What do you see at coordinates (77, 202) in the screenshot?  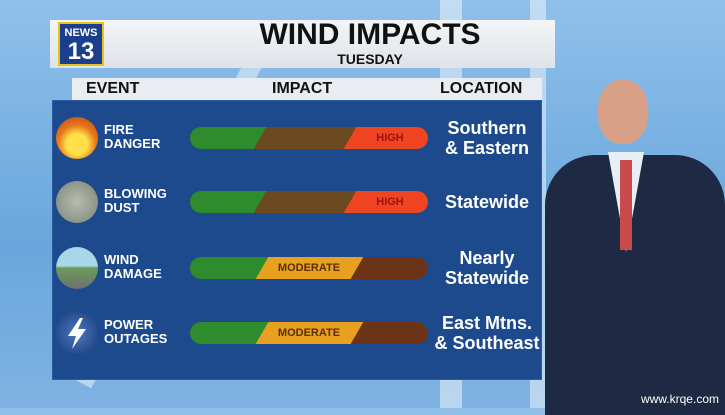 I see `dust-icon` at bounding box center [77, 202].